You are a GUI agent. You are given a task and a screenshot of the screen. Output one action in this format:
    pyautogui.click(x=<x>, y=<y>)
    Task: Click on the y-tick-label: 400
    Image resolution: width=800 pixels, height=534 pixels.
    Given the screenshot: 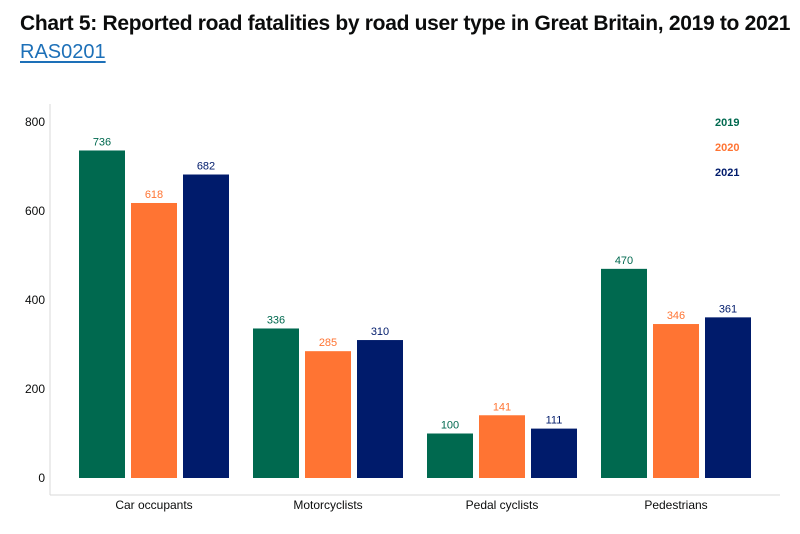 What is the action you would take?
    pyautogui.click(x=35, y=300)
    